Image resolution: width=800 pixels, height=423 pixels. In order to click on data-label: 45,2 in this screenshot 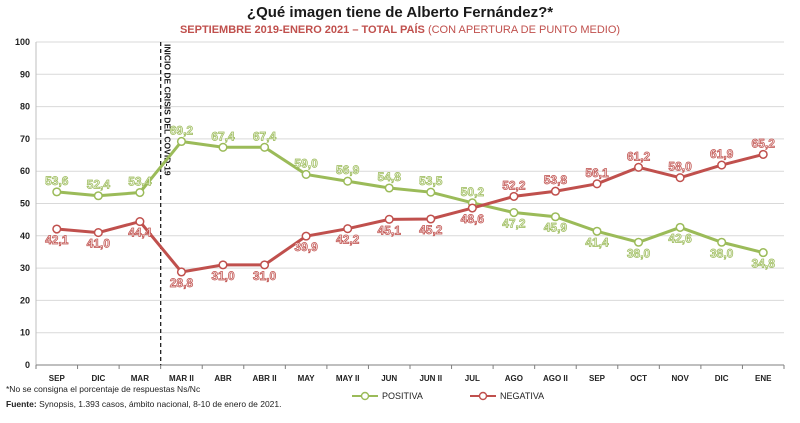, I will do `click(431, 230)`.